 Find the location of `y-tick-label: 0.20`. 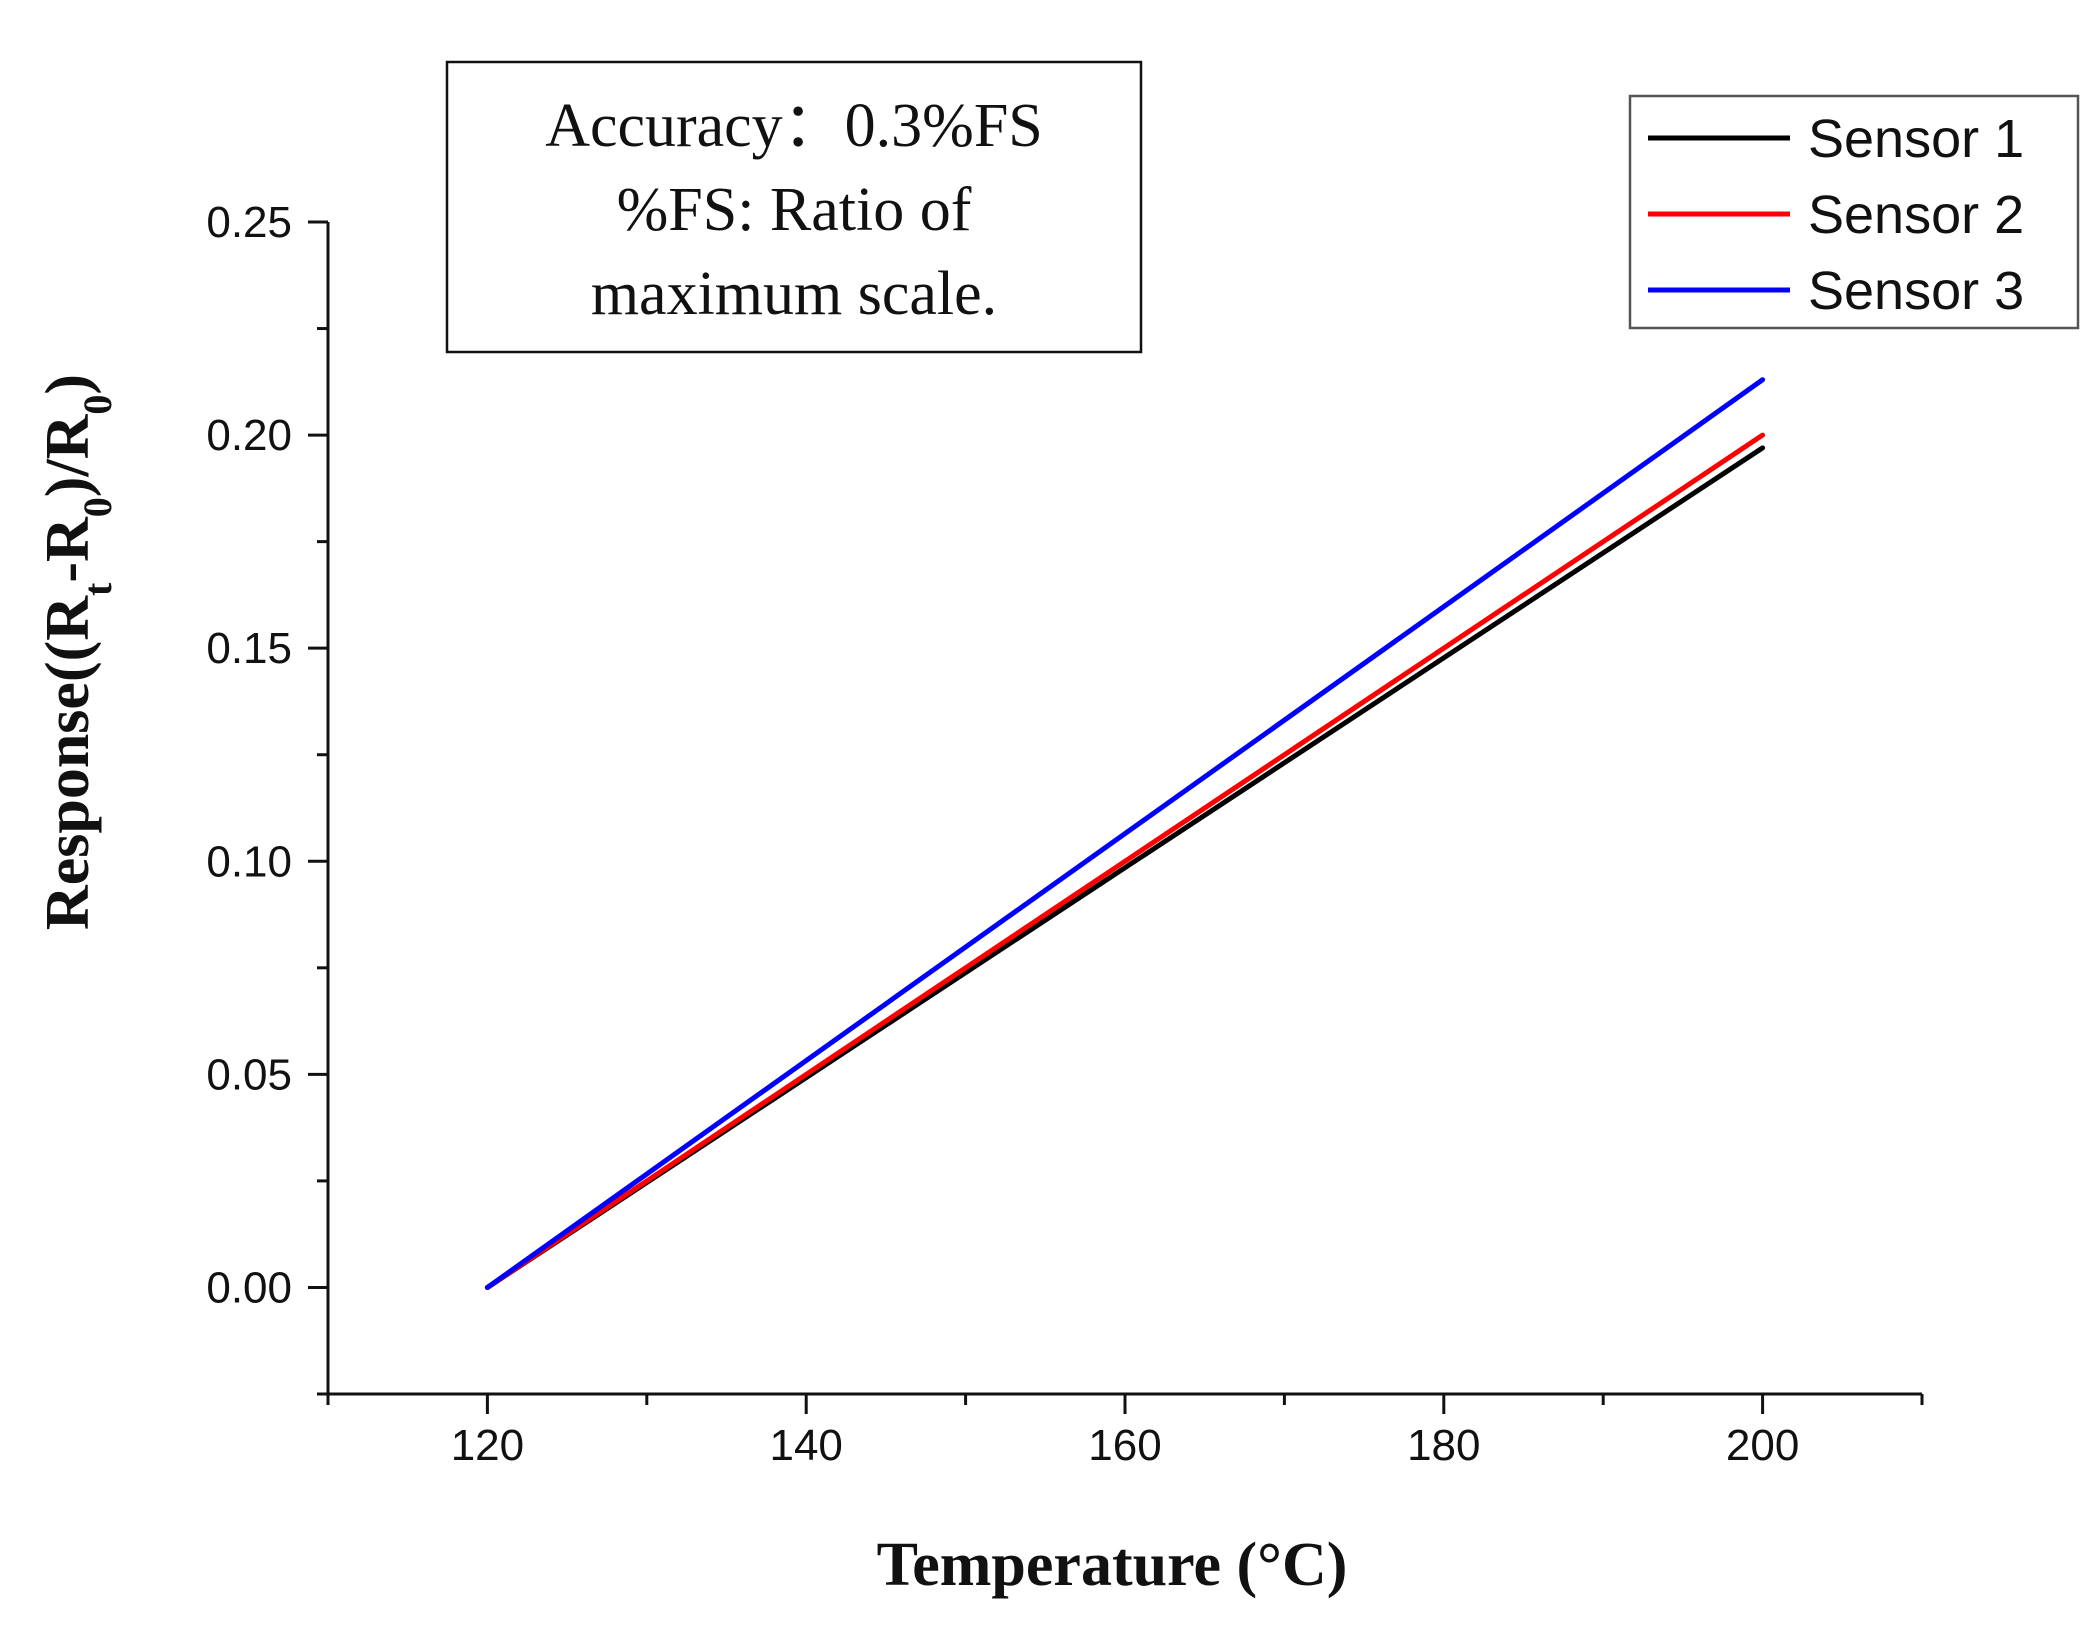

y-tick-label: 0.20 is located at coordinates (249, 435).